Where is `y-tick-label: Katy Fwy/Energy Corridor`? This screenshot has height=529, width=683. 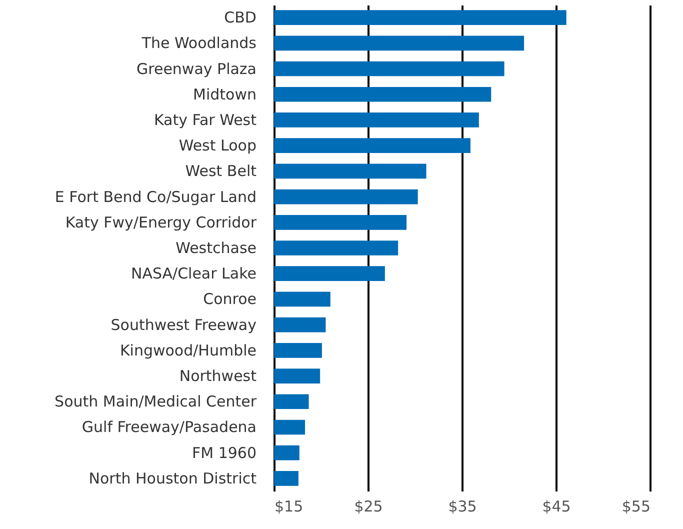
y-tick-label: Katy Fwy/Energy Corridor is located at coordinates (161, 222).